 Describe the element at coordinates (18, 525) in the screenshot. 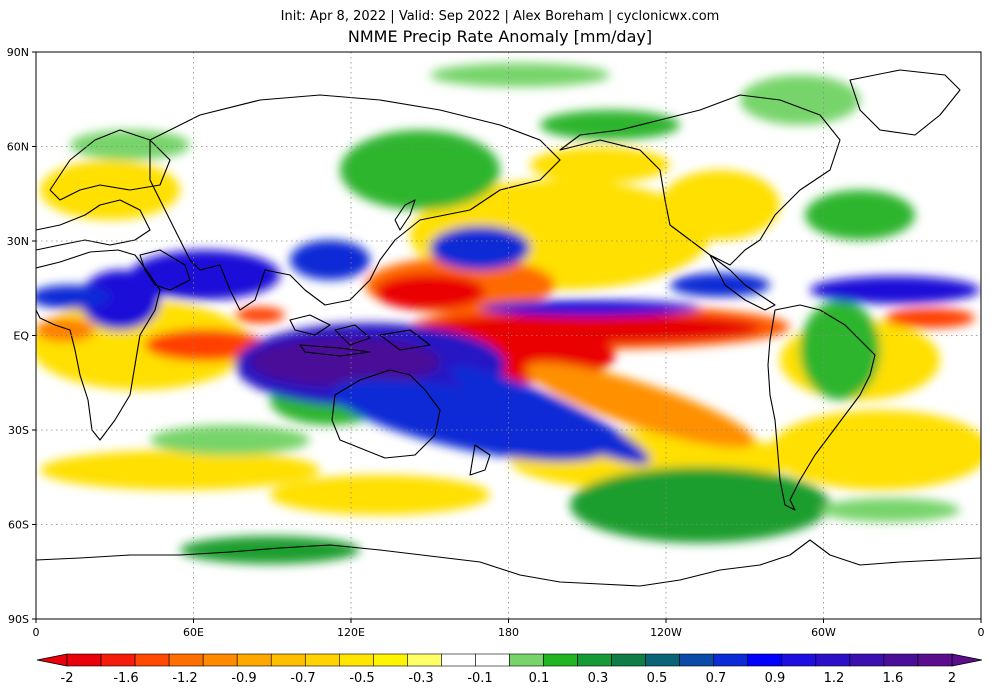

I see `latitude-tick-label: 60S` at that location.